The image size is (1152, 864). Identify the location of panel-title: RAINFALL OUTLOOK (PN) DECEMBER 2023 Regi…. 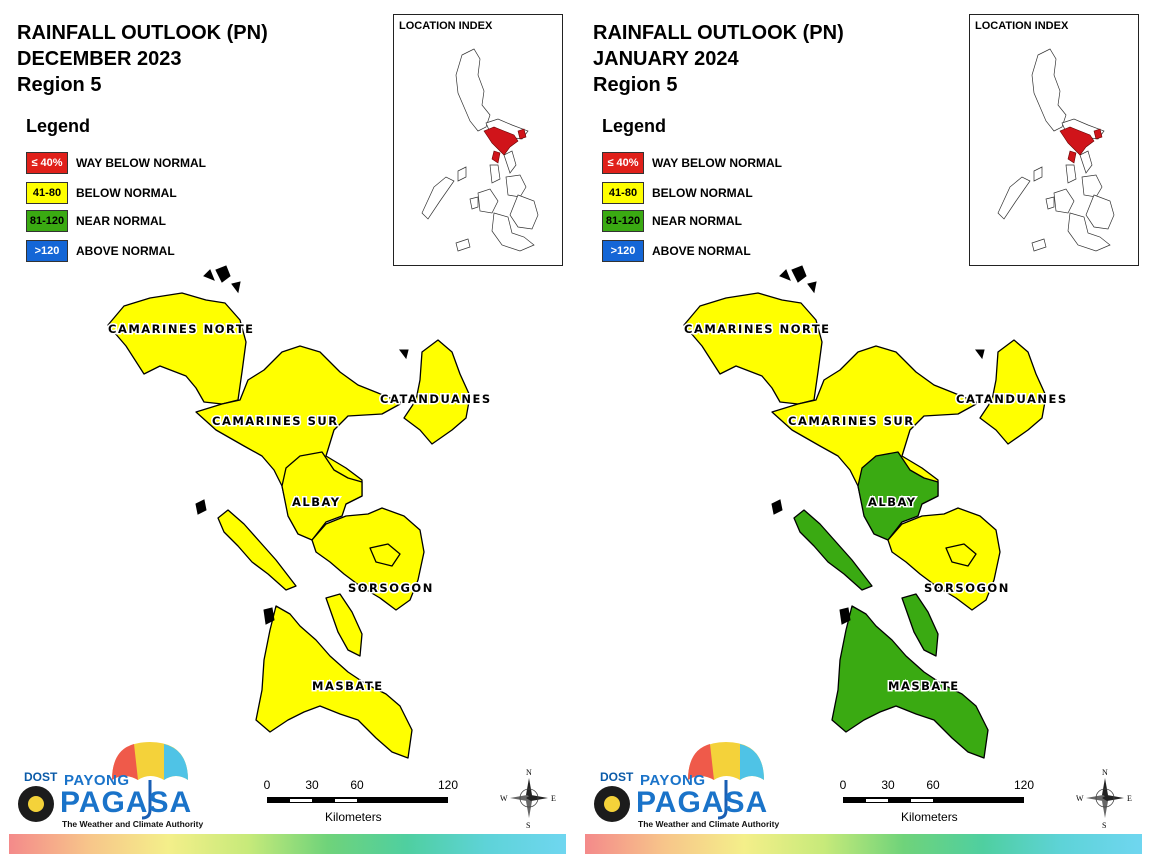
(142, 59).